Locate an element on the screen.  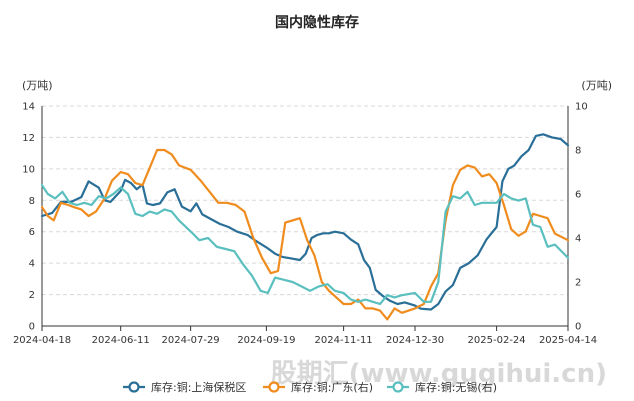
left-axis-ticks: 0 2 4 6 8 10 12 14 is located at coordinates (28, 217).